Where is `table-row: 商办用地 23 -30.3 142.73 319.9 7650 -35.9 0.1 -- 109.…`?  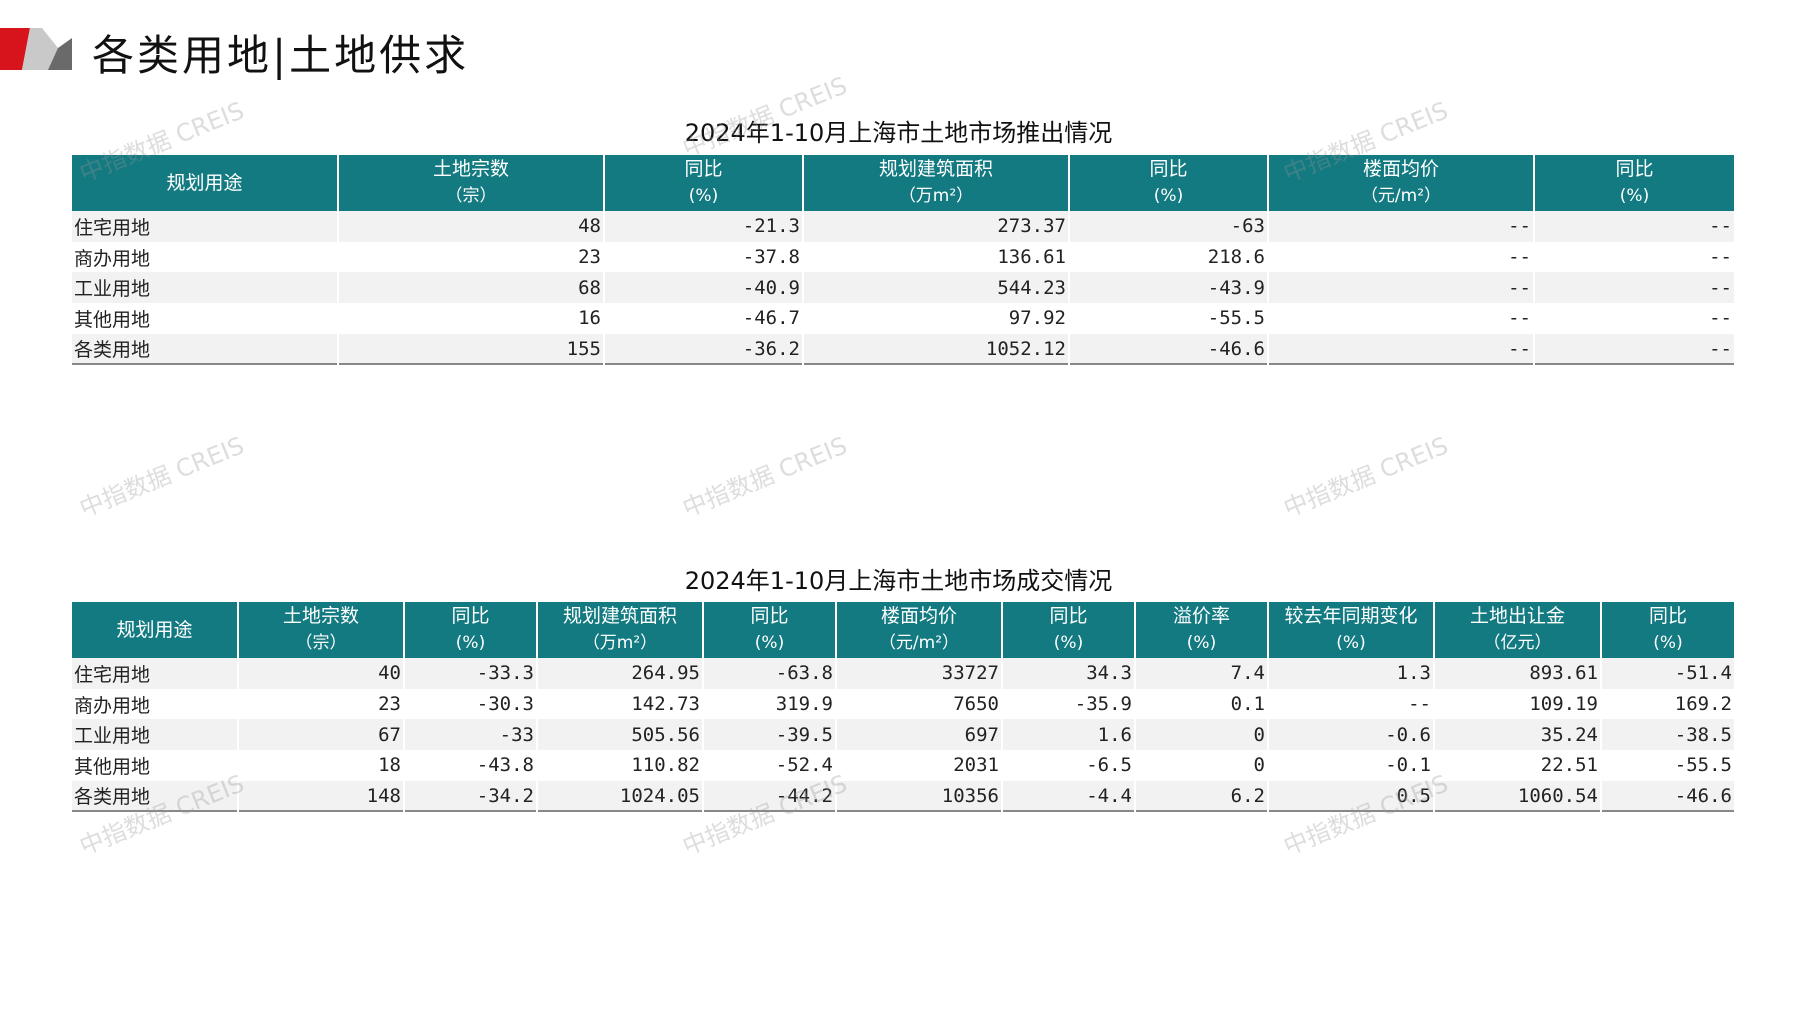 table-row: 商办用地 23 -30.3 142.73 319.9 7650 -35.9 0.1 -- 109.… is located at coordinates (903, 704).